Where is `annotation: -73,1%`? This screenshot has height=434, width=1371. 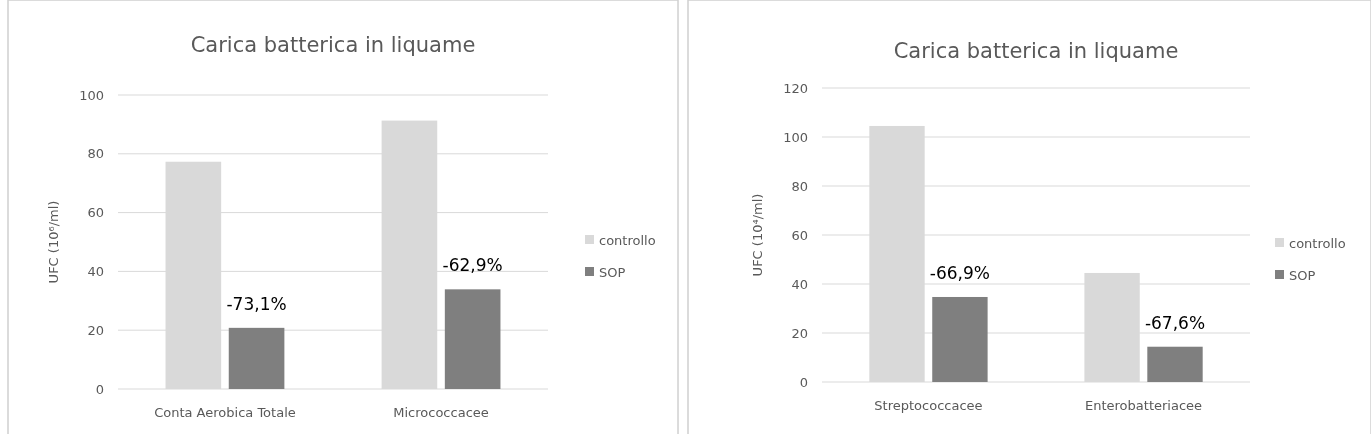
annotation: -73,1% is located at coordinates (256, 303).